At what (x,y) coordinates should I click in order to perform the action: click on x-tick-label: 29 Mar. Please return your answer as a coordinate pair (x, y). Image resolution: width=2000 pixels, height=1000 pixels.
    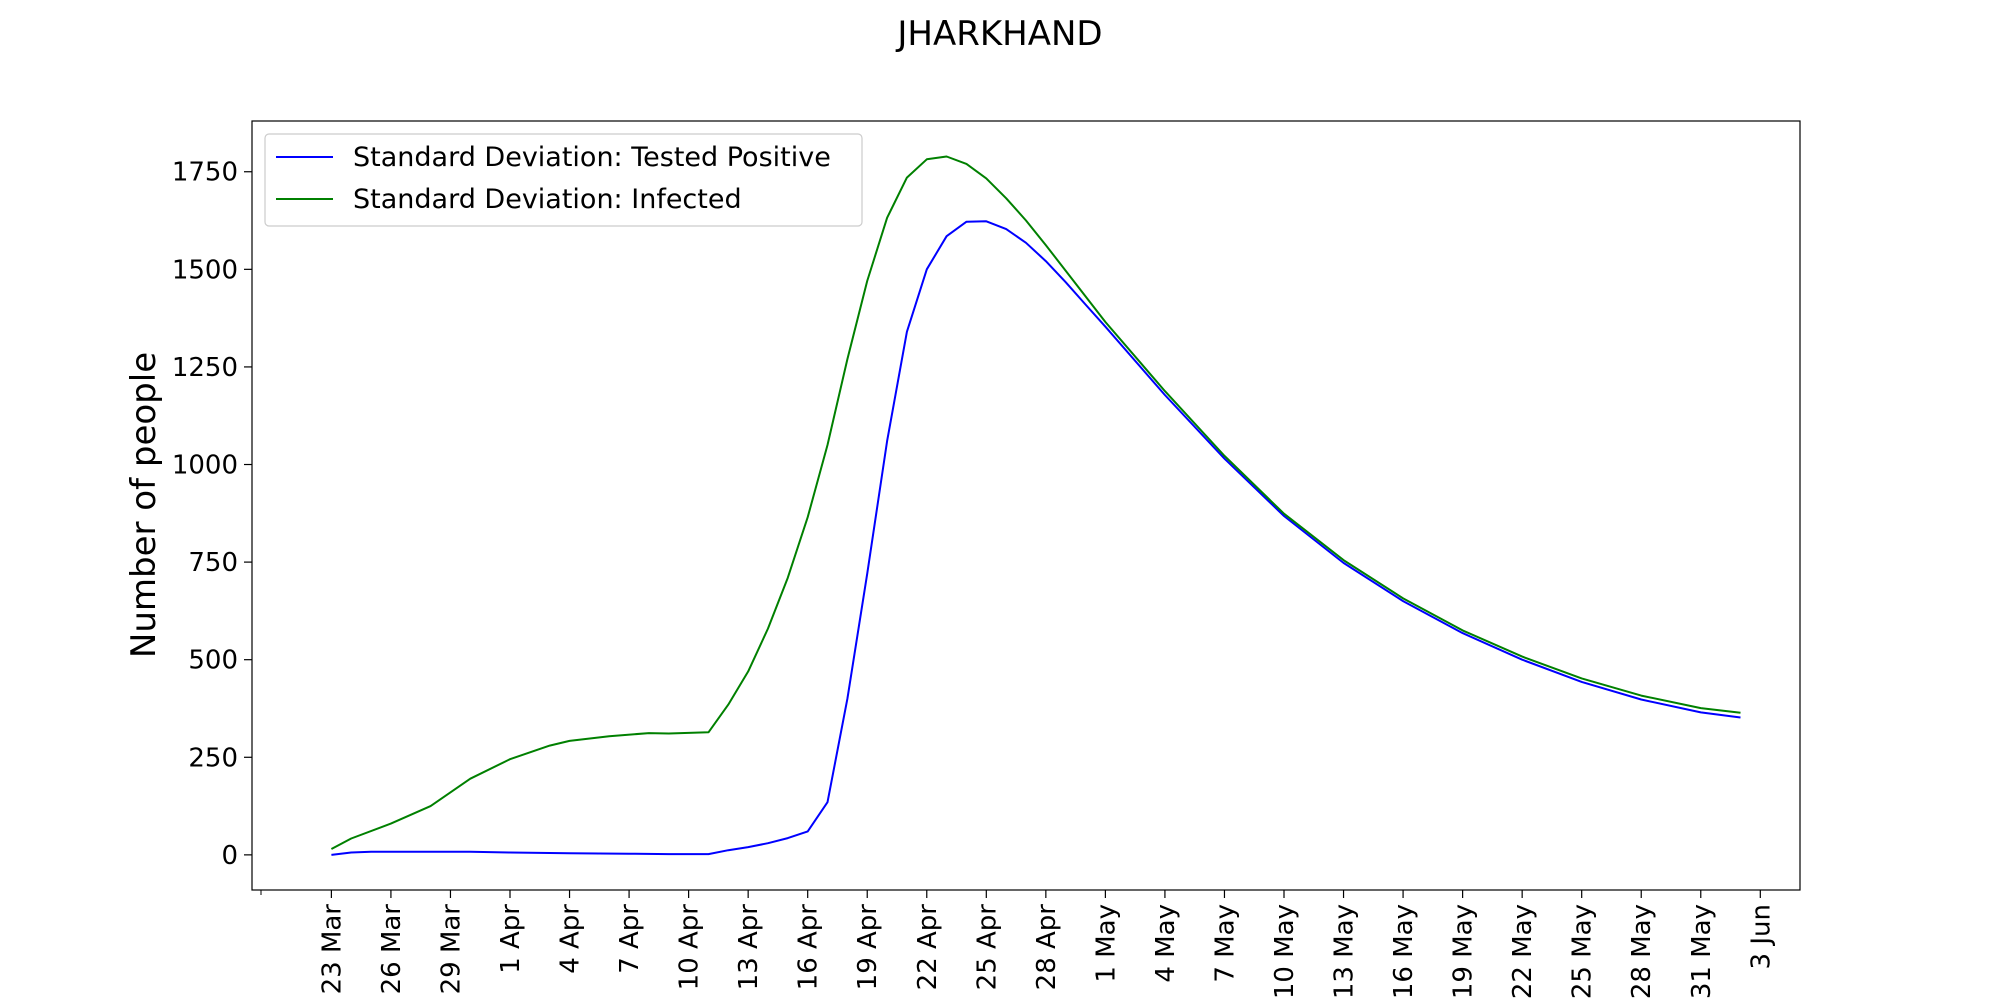
    Looking at the image, I should click on (451, 949).